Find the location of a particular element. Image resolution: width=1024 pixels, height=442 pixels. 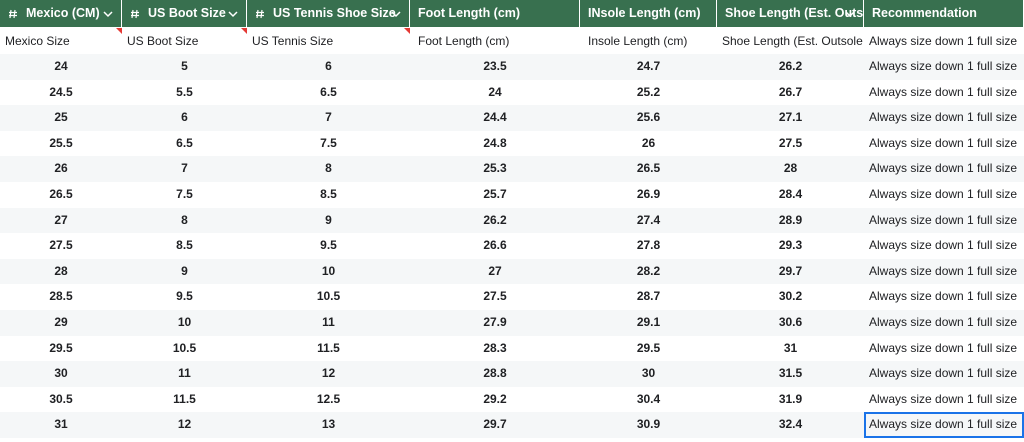

table-cell: 29.1 is located at coordinates (648, 323).